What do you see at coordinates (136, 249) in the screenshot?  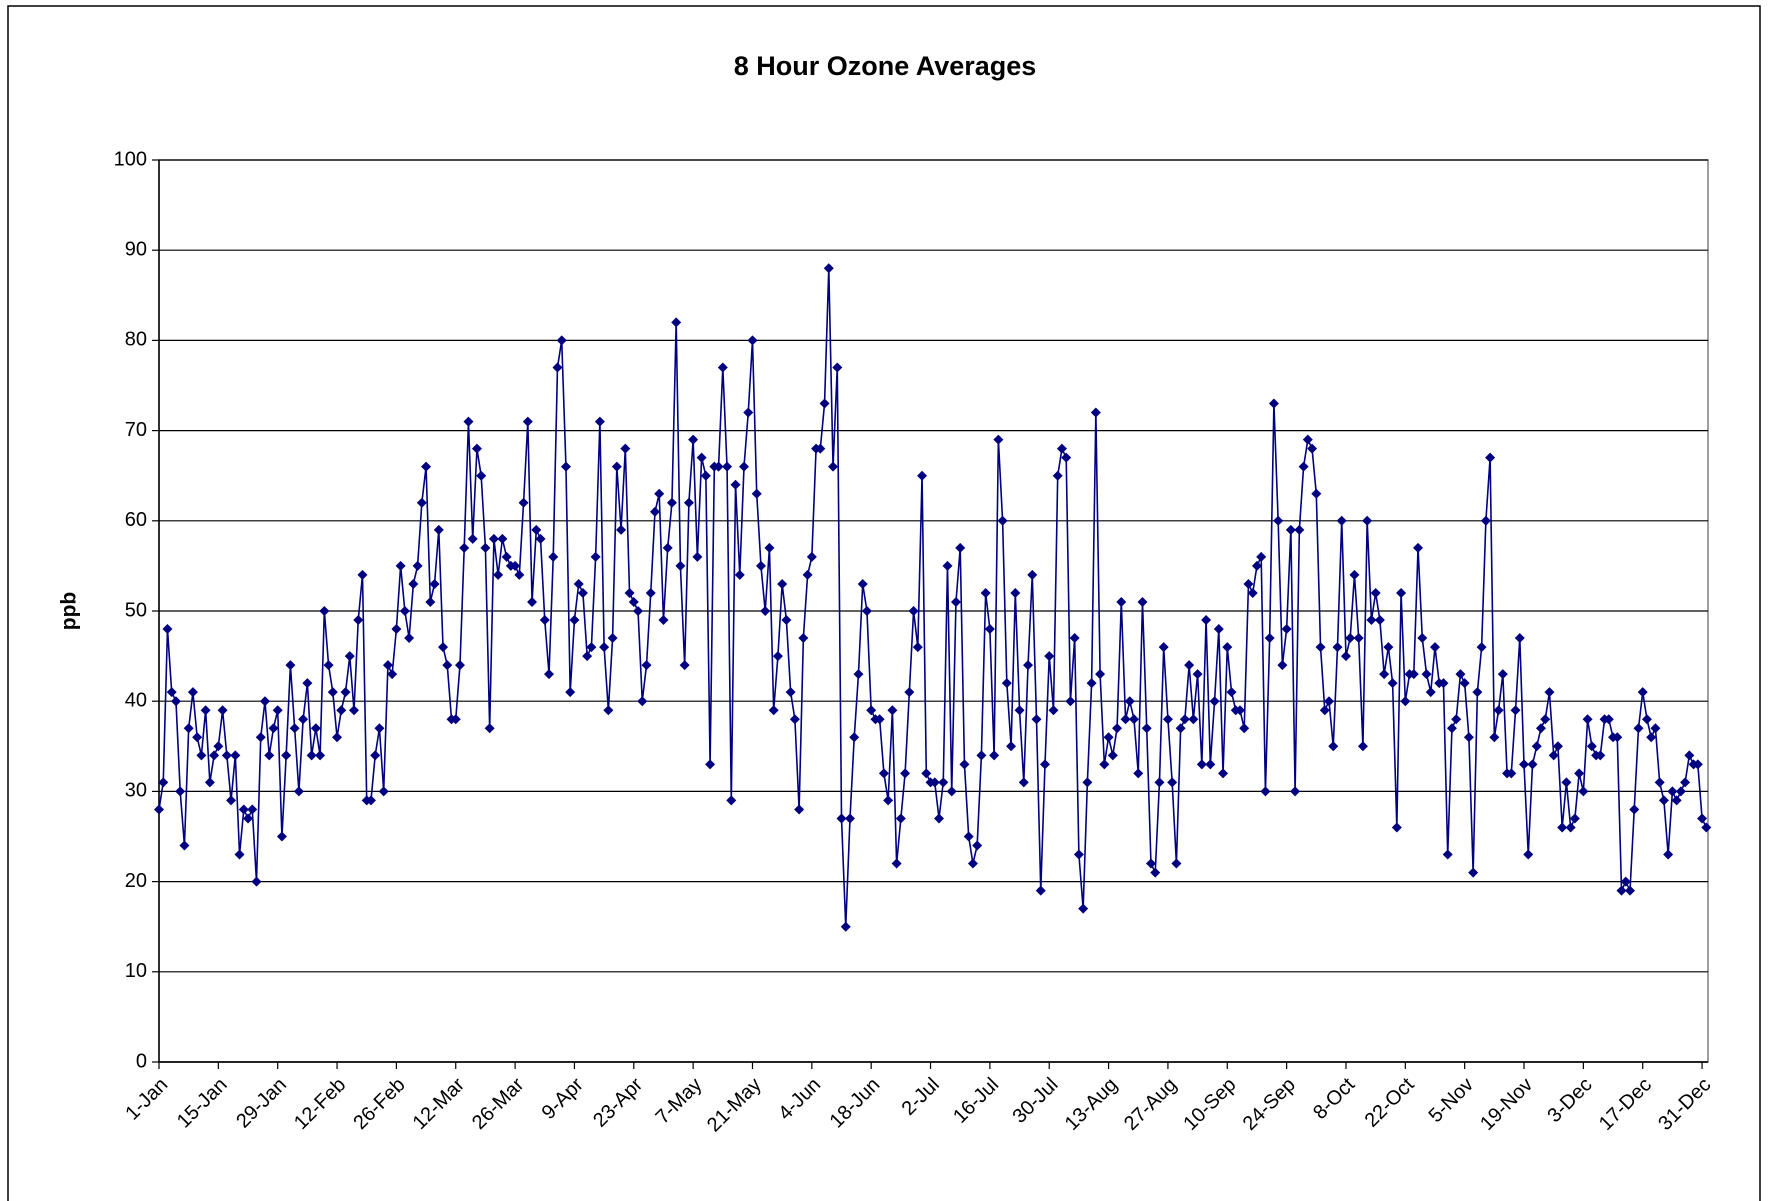 I see `y-tick-label: 90` at bounding box center [136, 249].